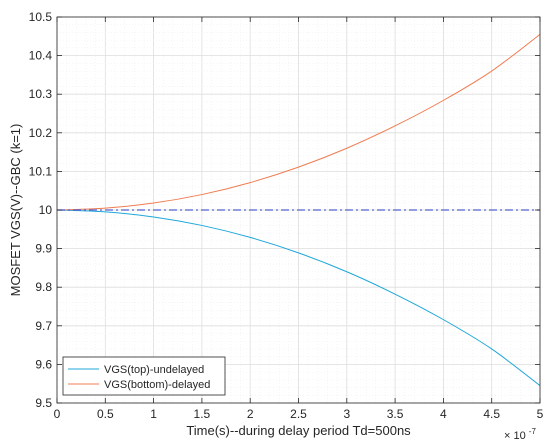  Describe the element at coordinates (41, 94) in the screenshot. I see `y-tick-label: 10.3` at that location.